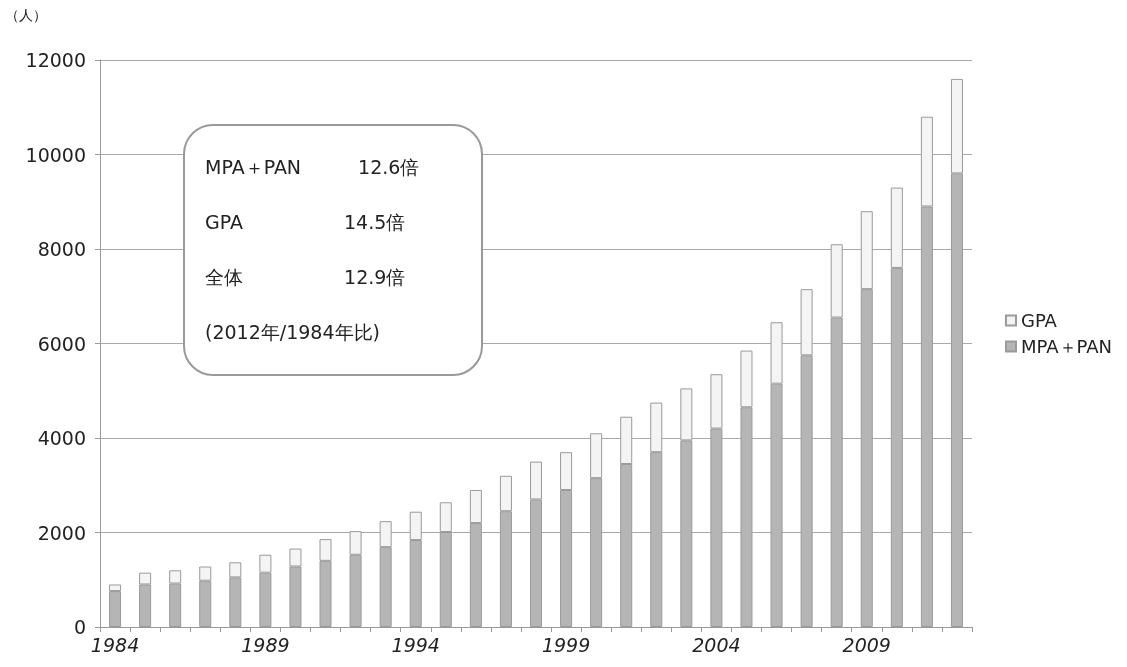 Image resolution: width=1127 pixels, height=667 pixels. What do you see at coordinates (115, 644) in the screenshot?
I see `x-tick-label: 1984` at bounding box center [115, 644].